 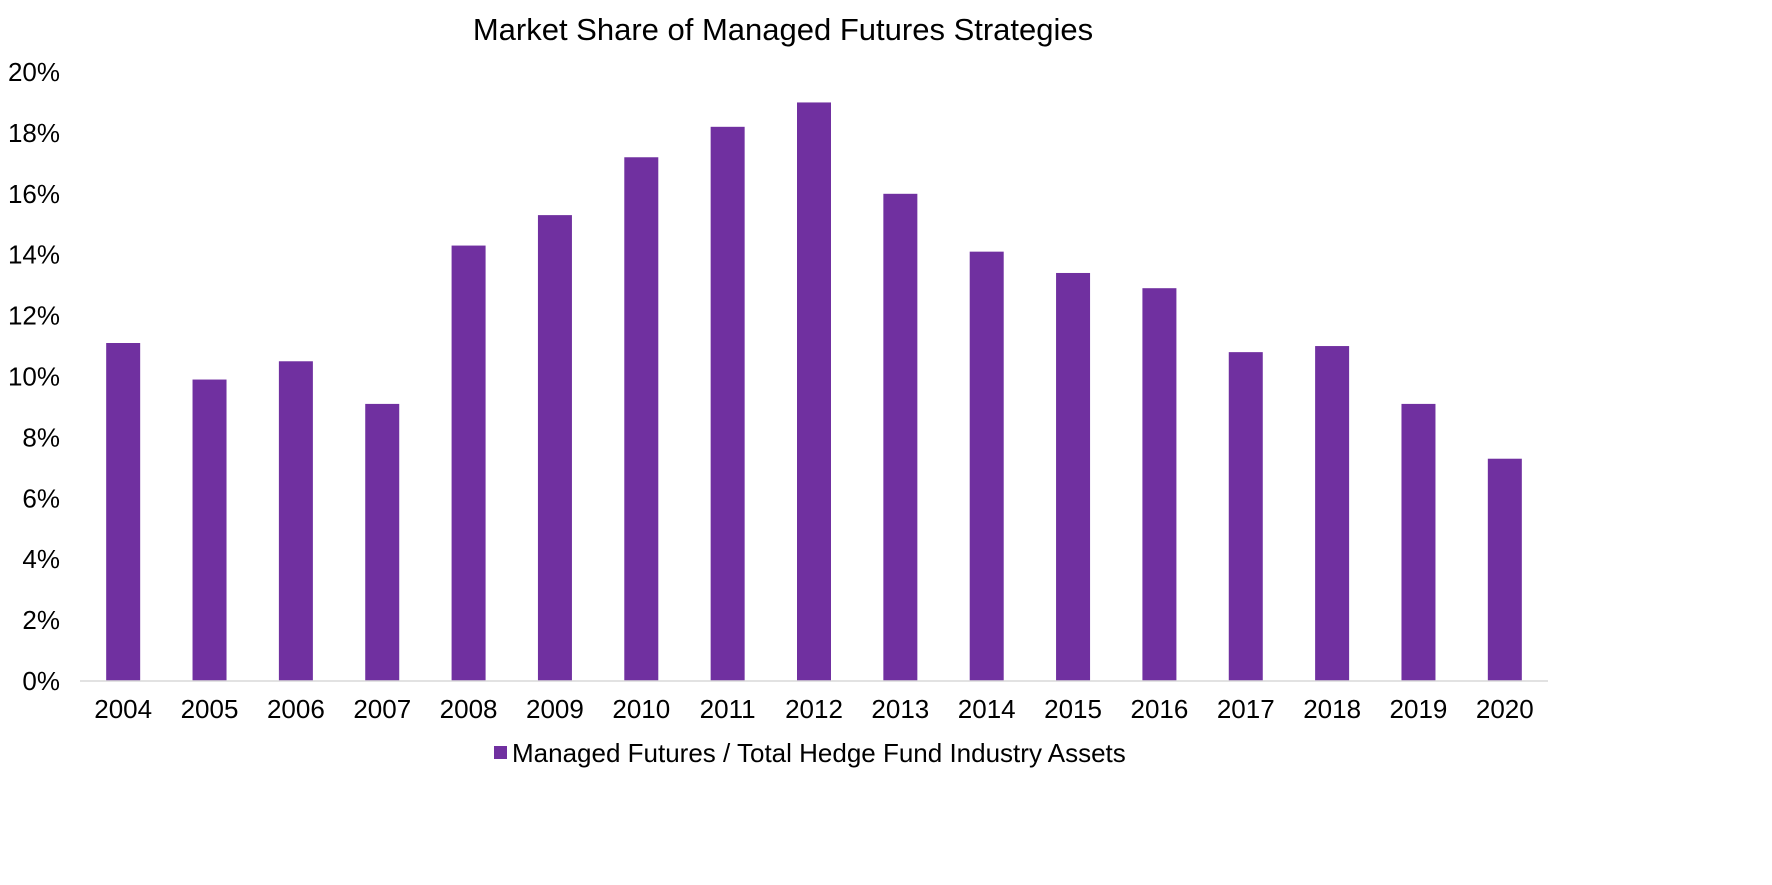 I want to click on x-tick-label: 2016, so click(x=1159, y=709).